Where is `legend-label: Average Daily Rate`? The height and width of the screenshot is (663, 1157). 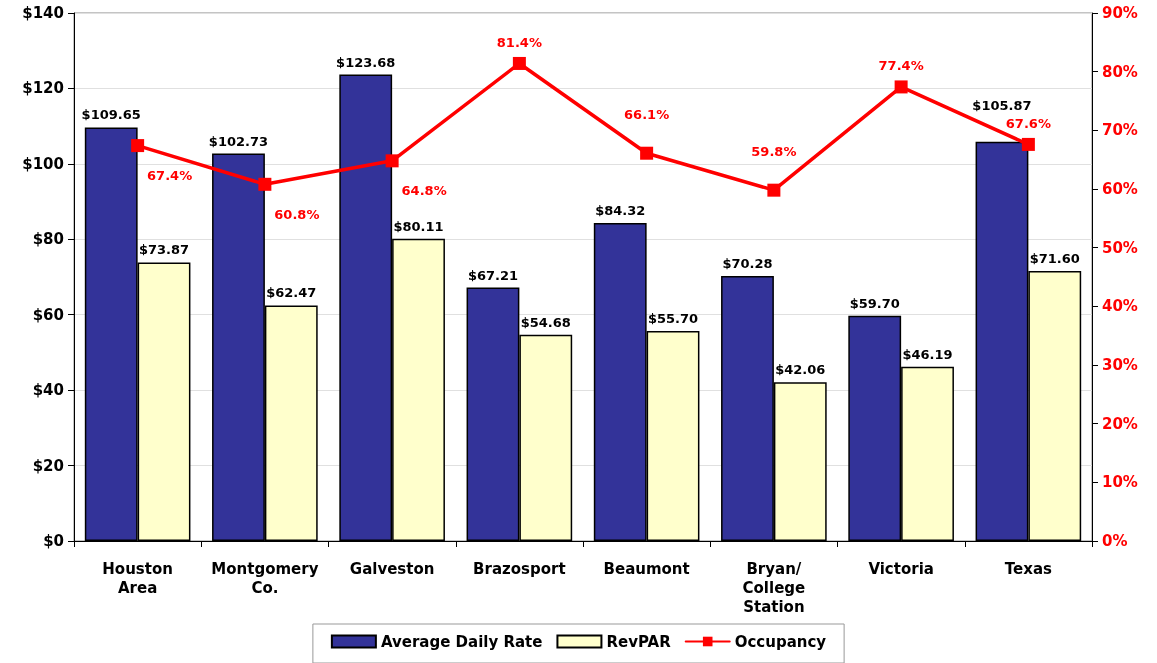
legend-label: Average Daily Rate is located at coordinates (461, 641).